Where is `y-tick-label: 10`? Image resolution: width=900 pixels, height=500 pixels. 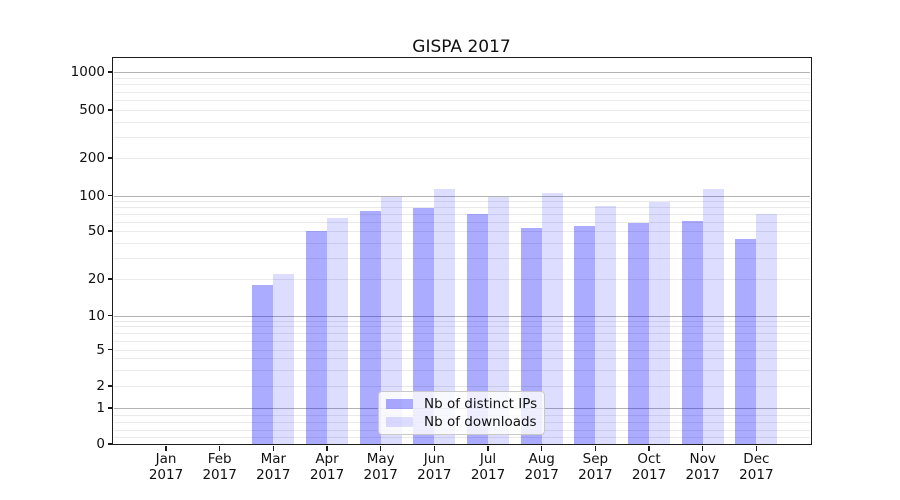 y-tick-label: 10 is located at coordinates (96, 315).